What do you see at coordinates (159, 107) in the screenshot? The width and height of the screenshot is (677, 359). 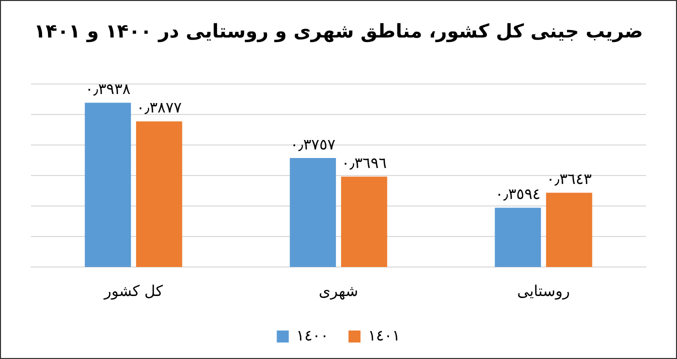 I see `data-label: ٠٫٣٨٧٧` at bounding box center [159, 107].